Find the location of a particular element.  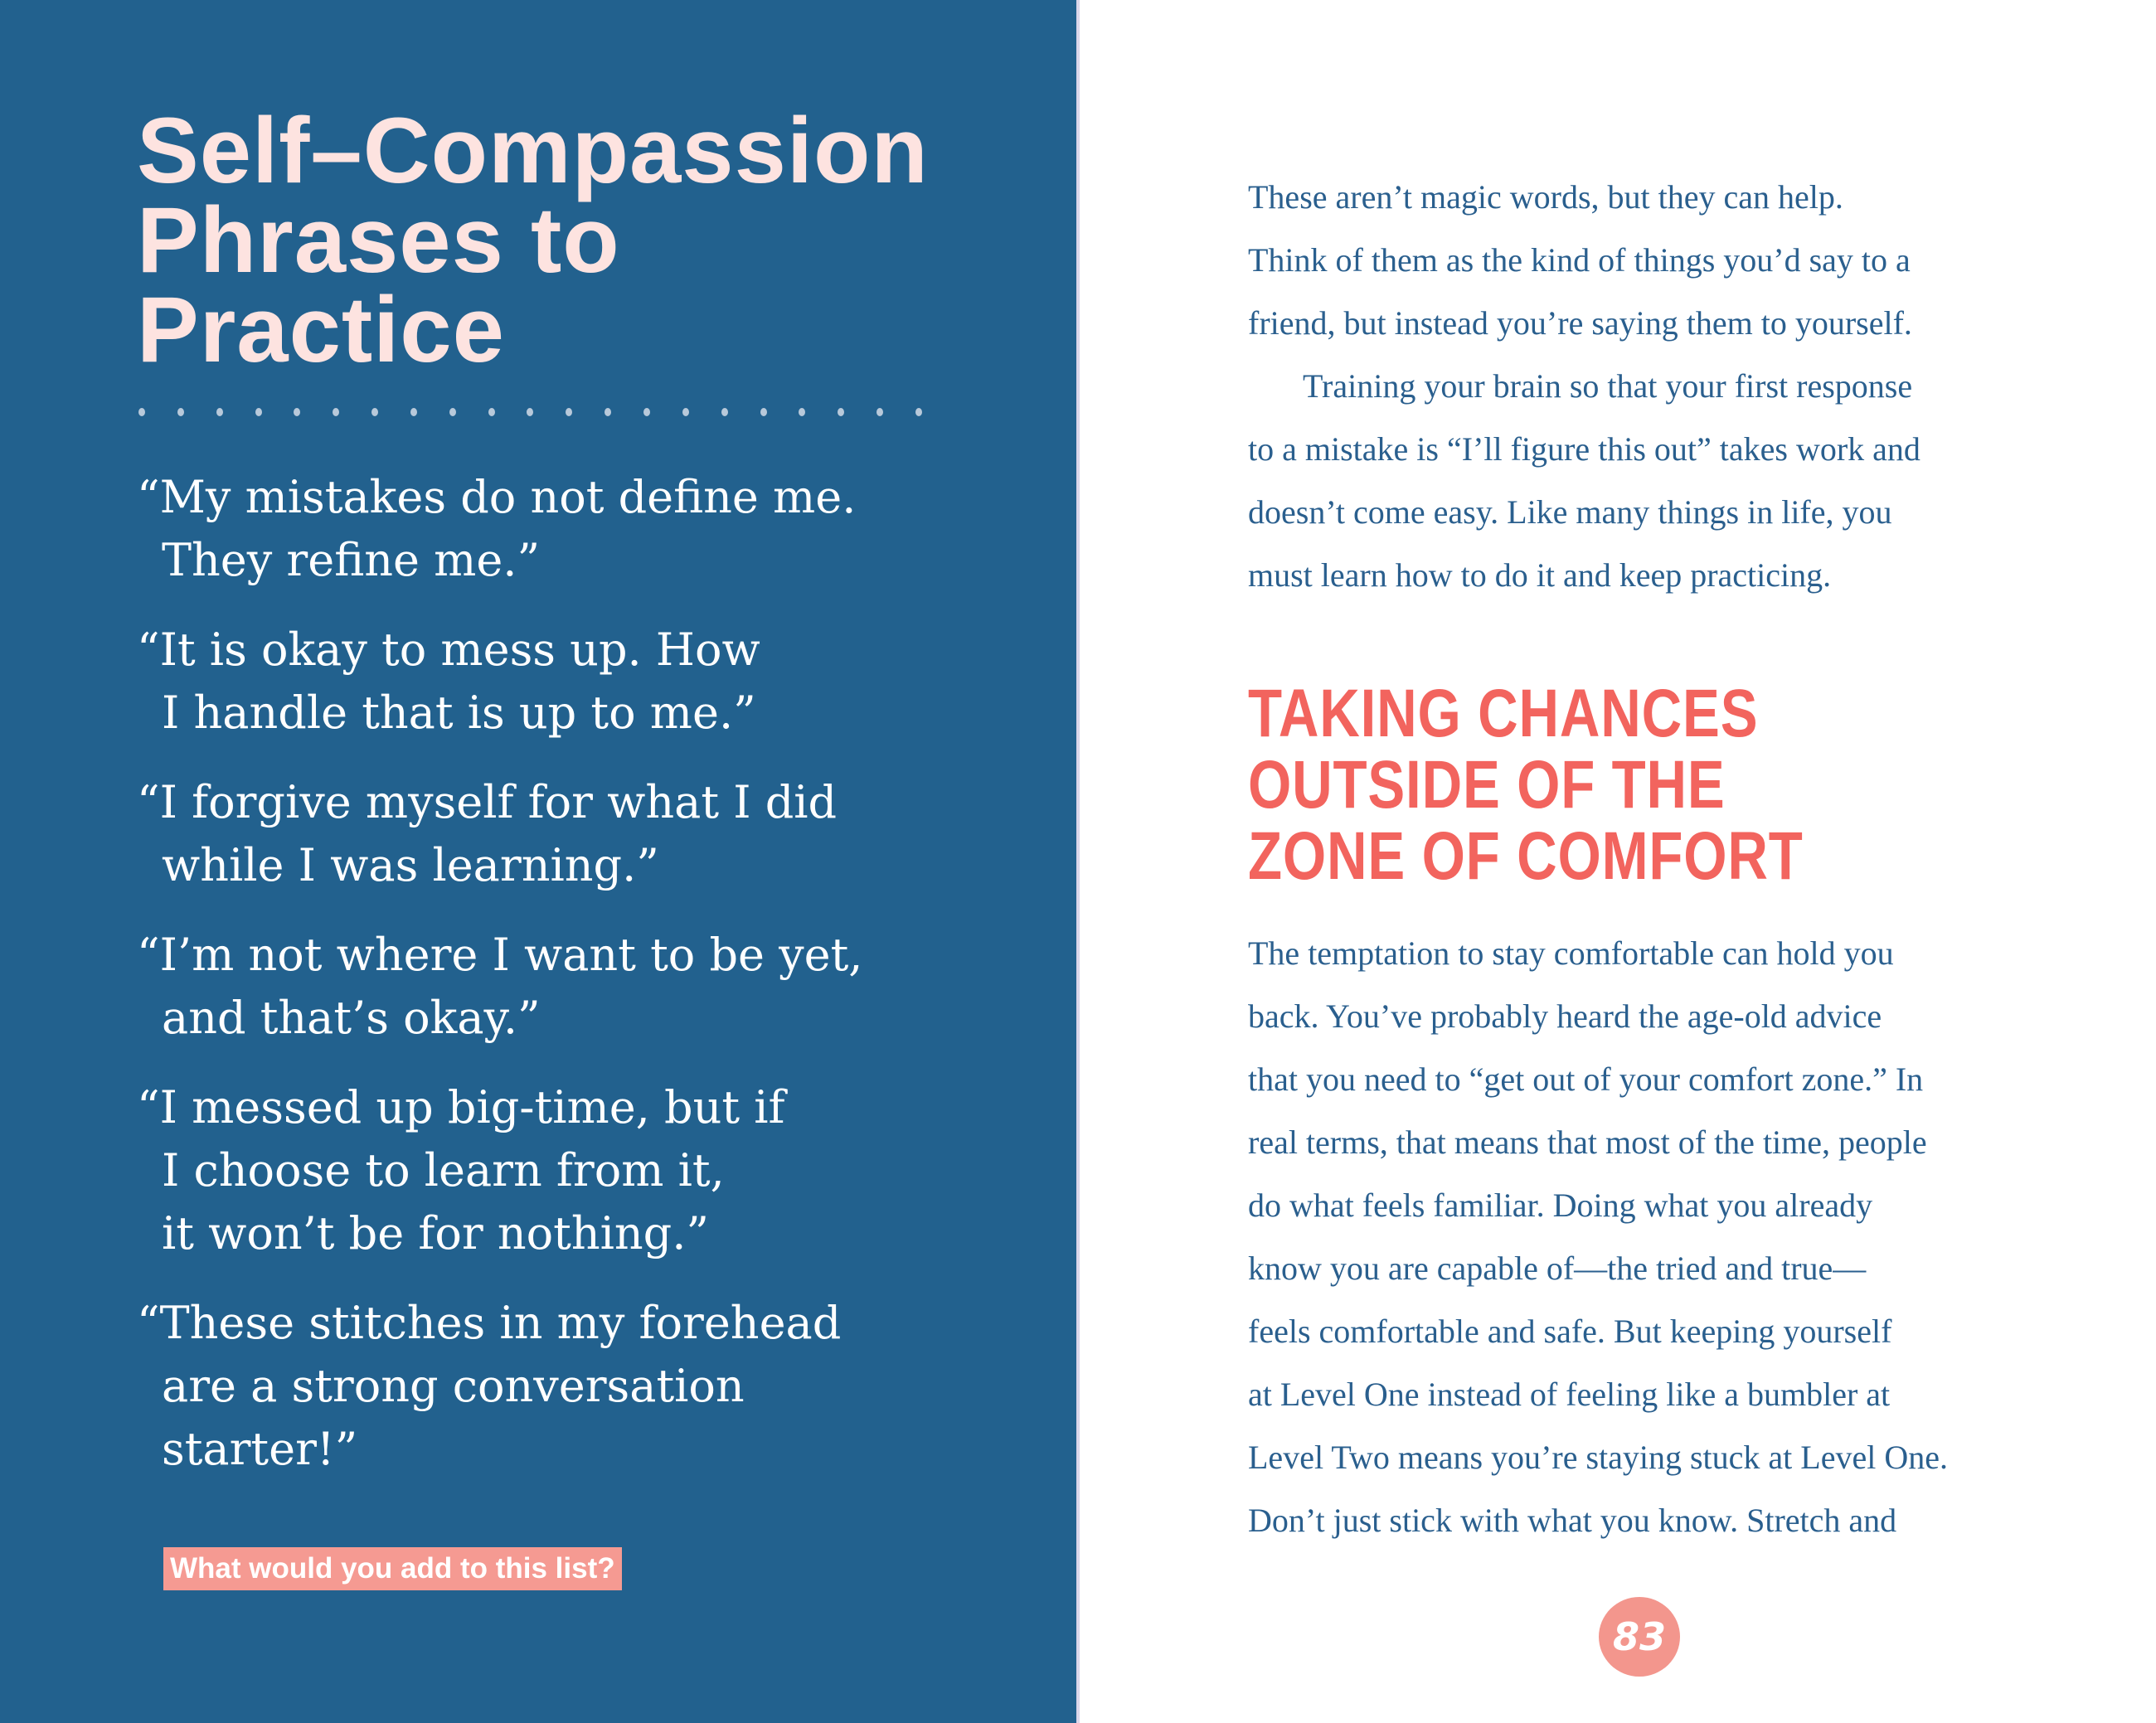

phrase-line: “My mistakes do not define me. is located at coordinates (497, 497).